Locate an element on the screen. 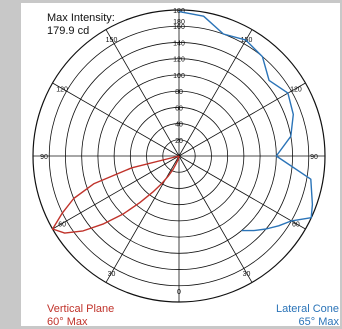 This screenshot has height=329, width=342. radial-tick-label: 20 is located at coordinates (179, 141).